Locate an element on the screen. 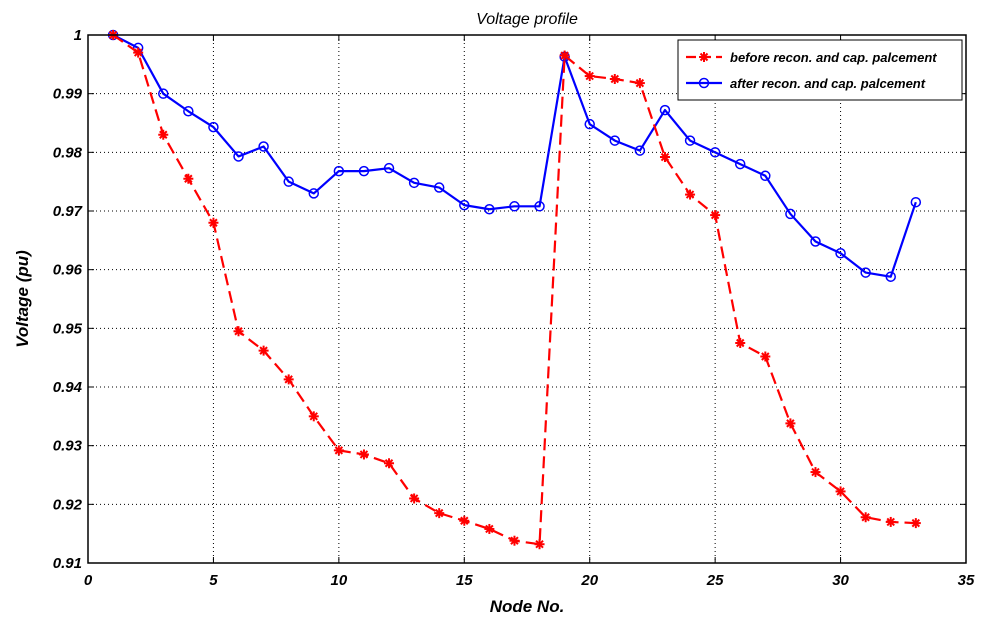 The width and height of the screenshot is (989, 623). y-tick-label: 0.99 is located at coordinates (68, 94).